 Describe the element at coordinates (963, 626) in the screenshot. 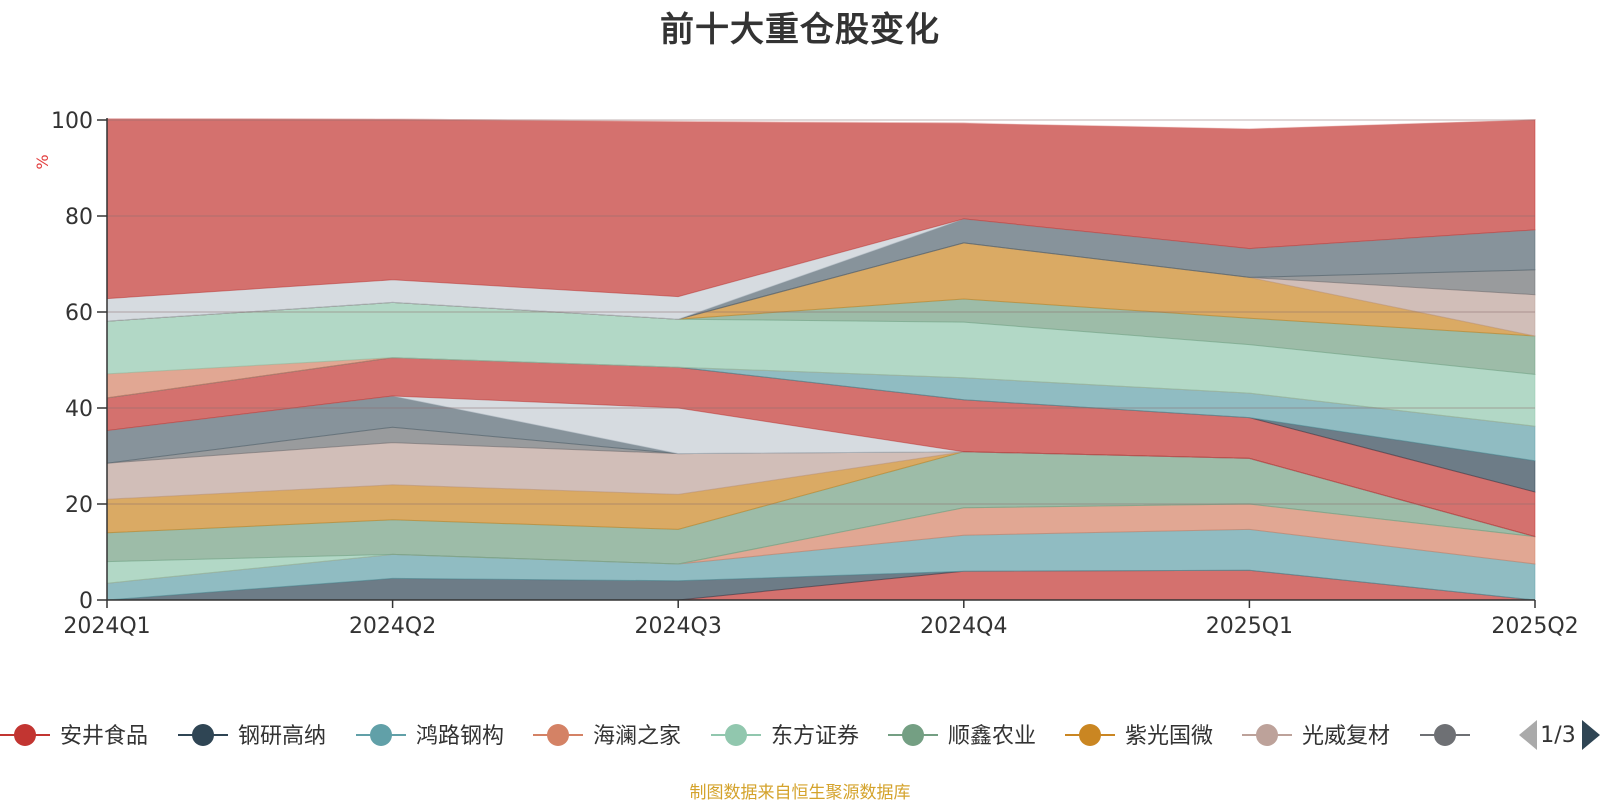

I see `x-tick-label: 2024Q4` at that location.